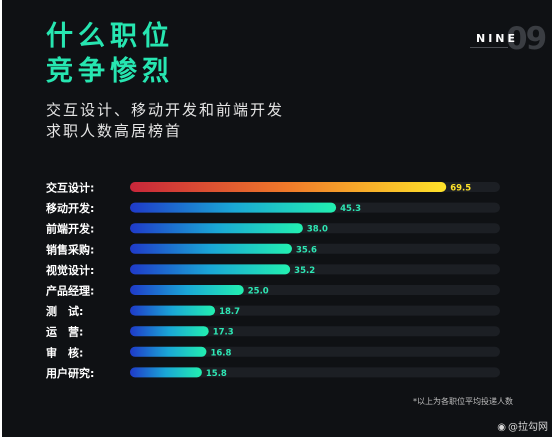 This screenshot has height=437, width=554. Describe the element at coordinates (223, 333) in the screenshot. I see `value-label: 17.3` at that location.